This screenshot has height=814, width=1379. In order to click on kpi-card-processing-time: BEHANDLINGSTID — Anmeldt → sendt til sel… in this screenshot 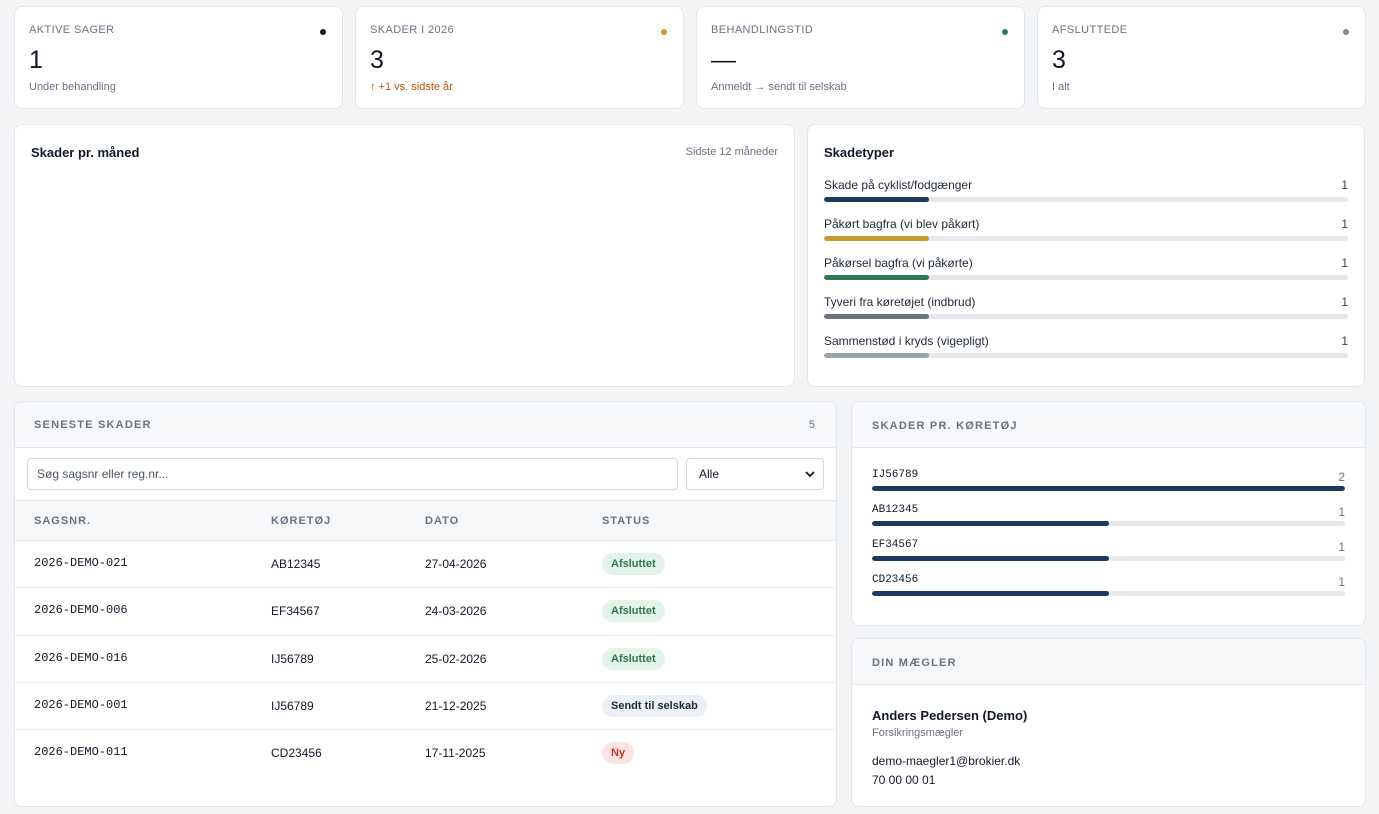, I will do `click(860, 57)`.